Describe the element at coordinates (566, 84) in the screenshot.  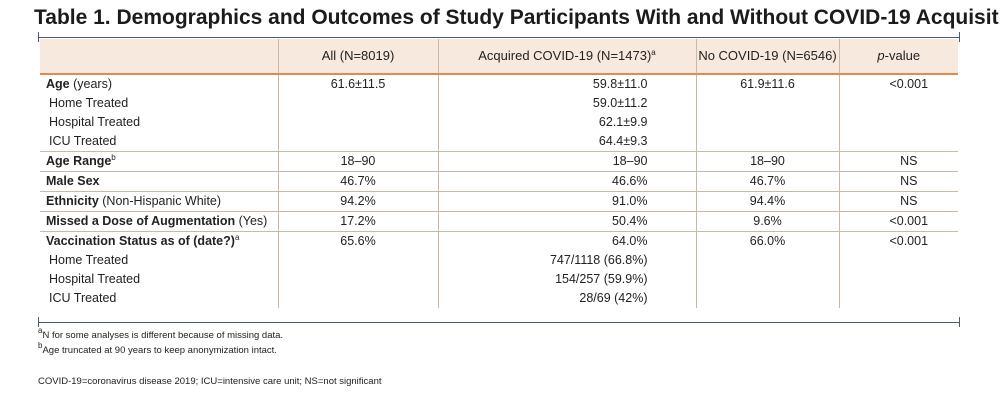
I see `cell-acquired: 59.8±11.0` at that location.